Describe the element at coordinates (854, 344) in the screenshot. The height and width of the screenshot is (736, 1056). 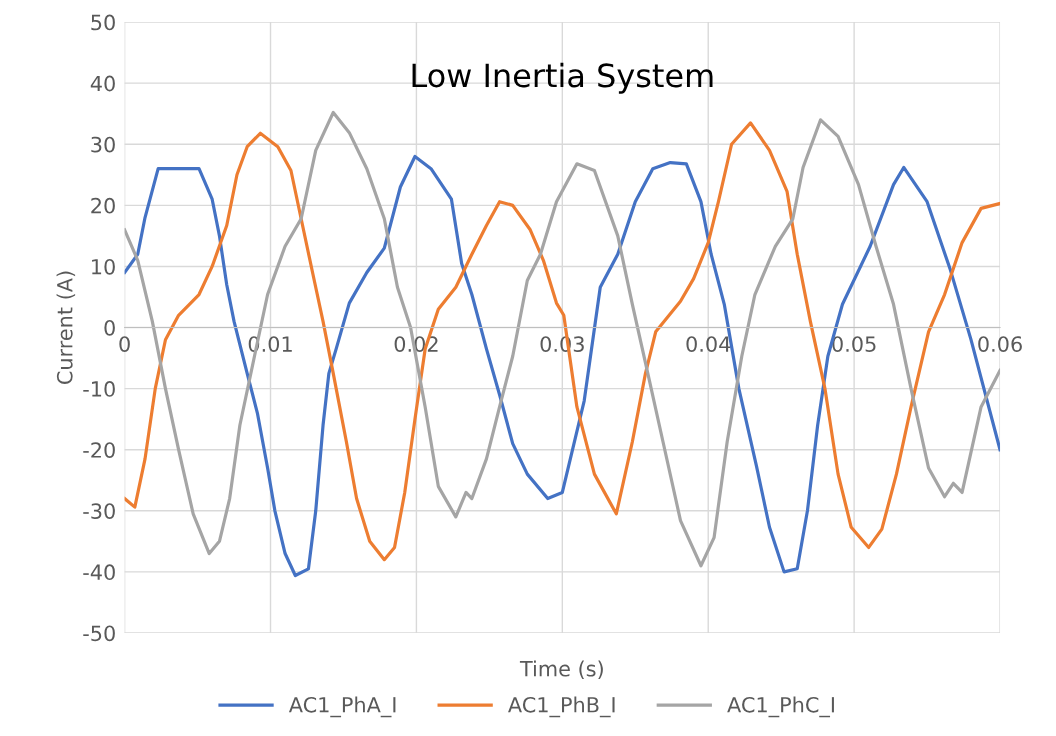
I see `x-tick-label: 0.05` at that location.